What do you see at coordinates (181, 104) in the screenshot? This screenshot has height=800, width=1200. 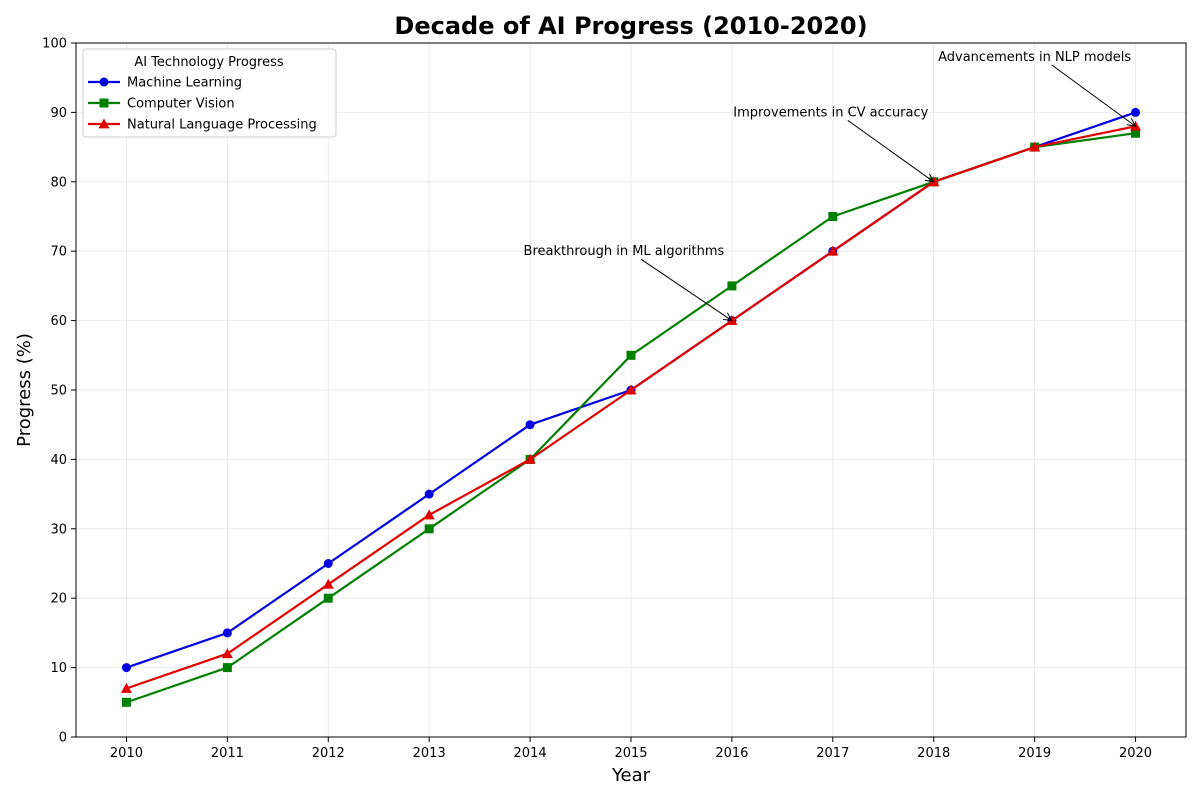 I see `legend-label: Computer Vision` at bounding box center [181, 104].